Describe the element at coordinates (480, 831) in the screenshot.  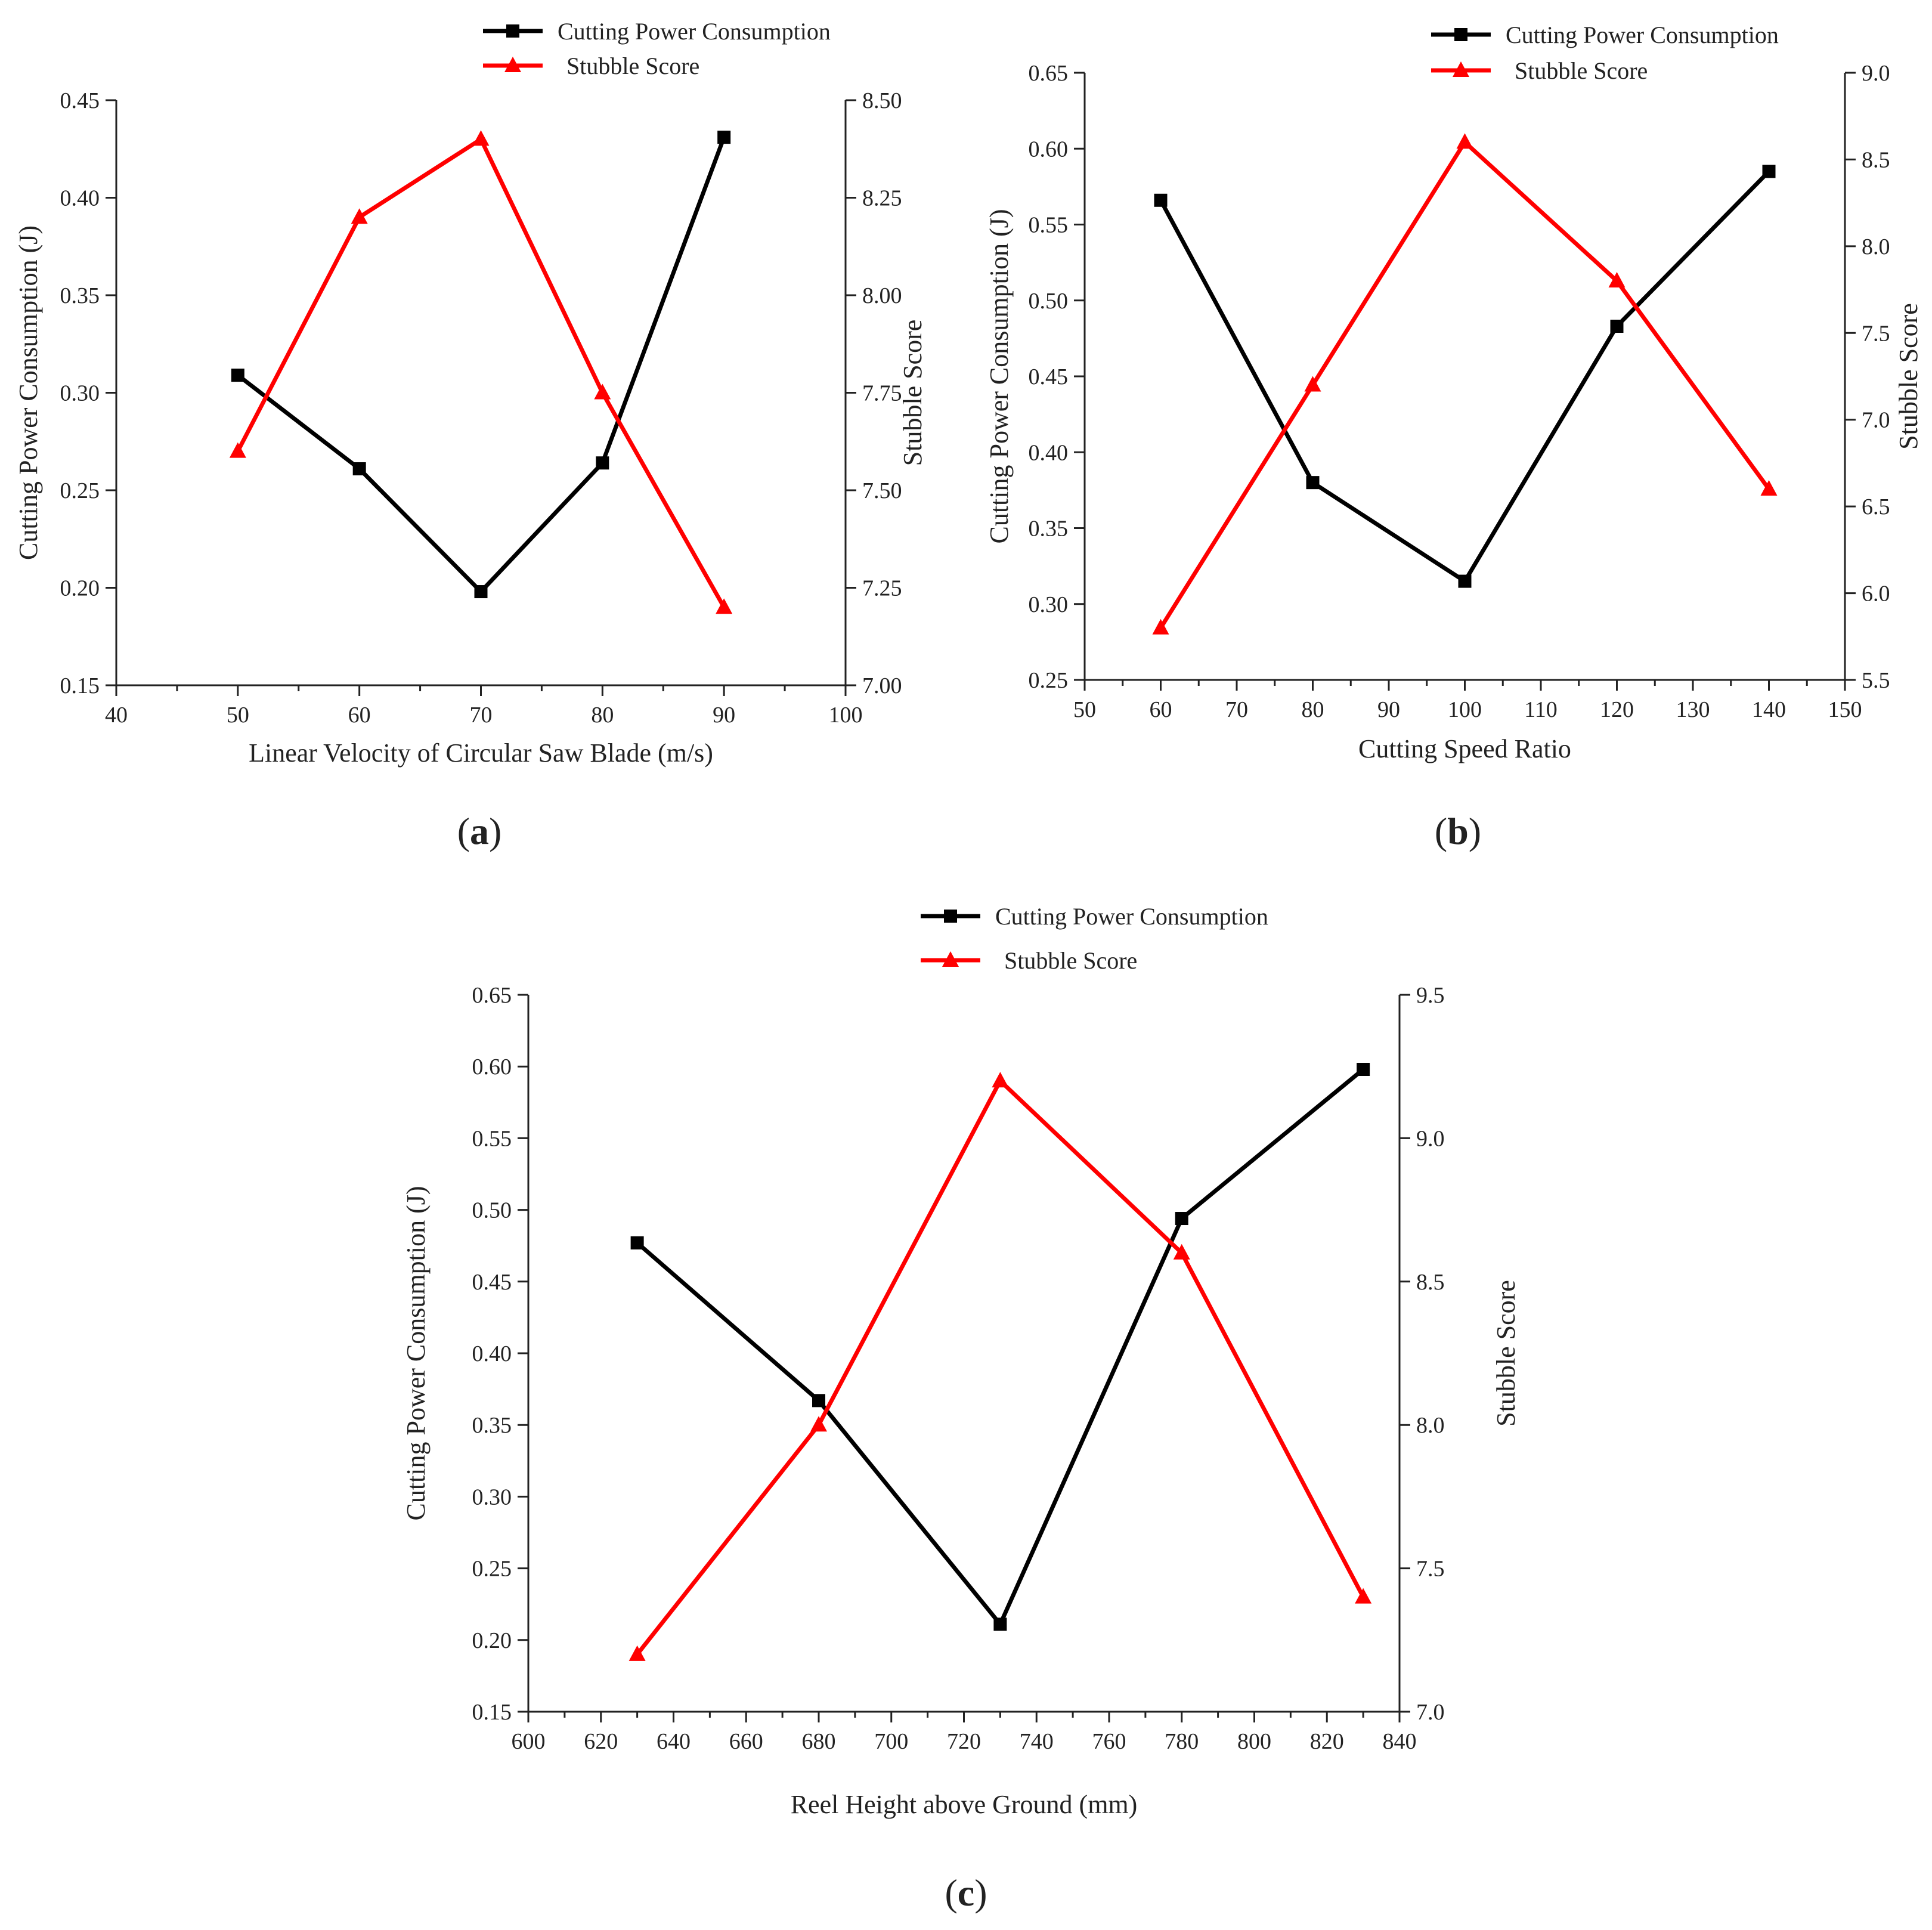
I see `panel-label-letter: a` at that location.